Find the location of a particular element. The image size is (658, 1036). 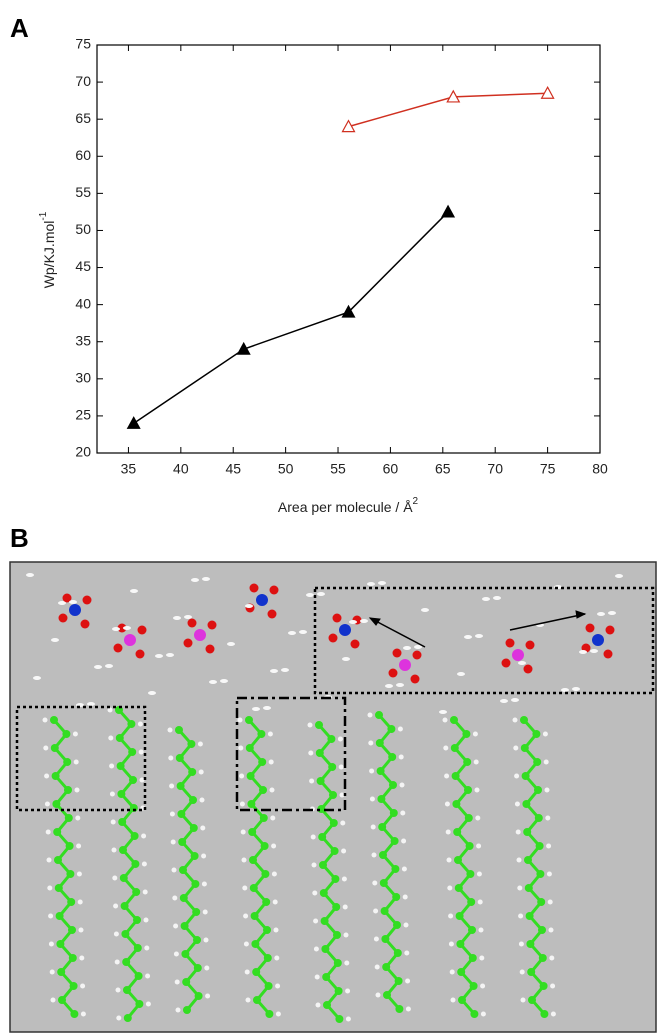

y-tick-label: 60 is located at coordinates (83, 155).